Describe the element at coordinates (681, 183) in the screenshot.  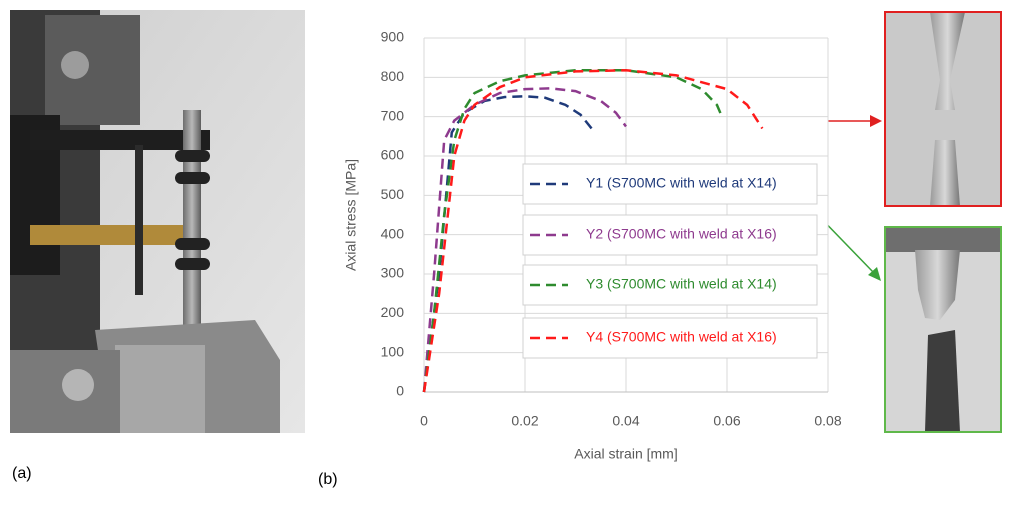
I see `legend-label: Y1 (S700MC with weld at X14)` at that location.